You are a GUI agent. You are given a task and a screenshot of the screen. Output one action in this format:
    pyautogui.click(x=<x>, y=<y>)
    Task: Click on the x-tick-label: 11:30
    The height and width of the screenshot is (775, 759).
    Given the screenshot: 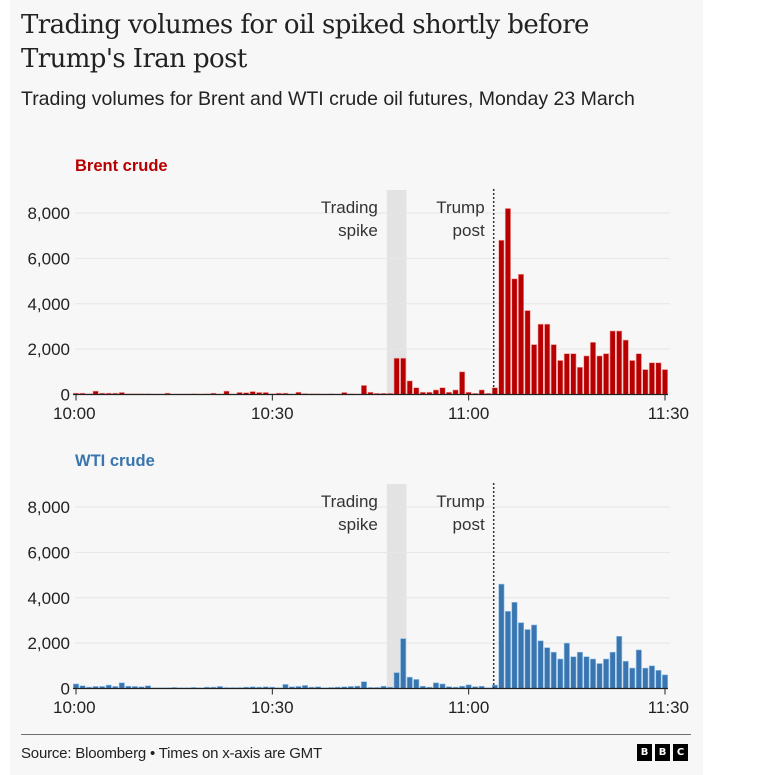 What is the action you would take?
    pyautogui.click(x=668, y=707)
    